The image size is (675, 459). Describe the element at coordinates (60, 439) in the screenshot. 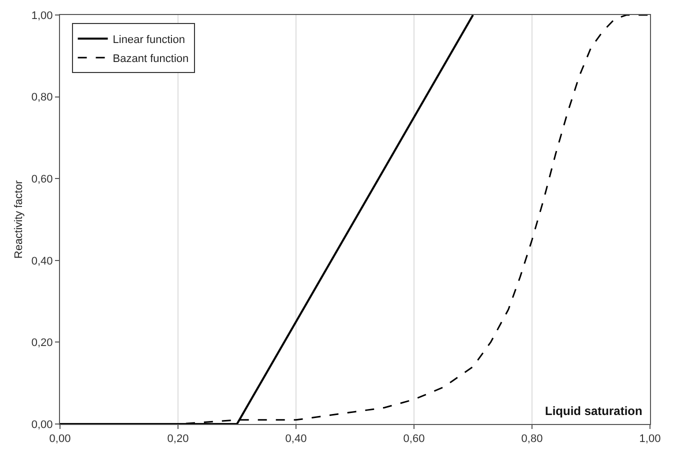

I see `x-tick-label: 0,00` at that location.